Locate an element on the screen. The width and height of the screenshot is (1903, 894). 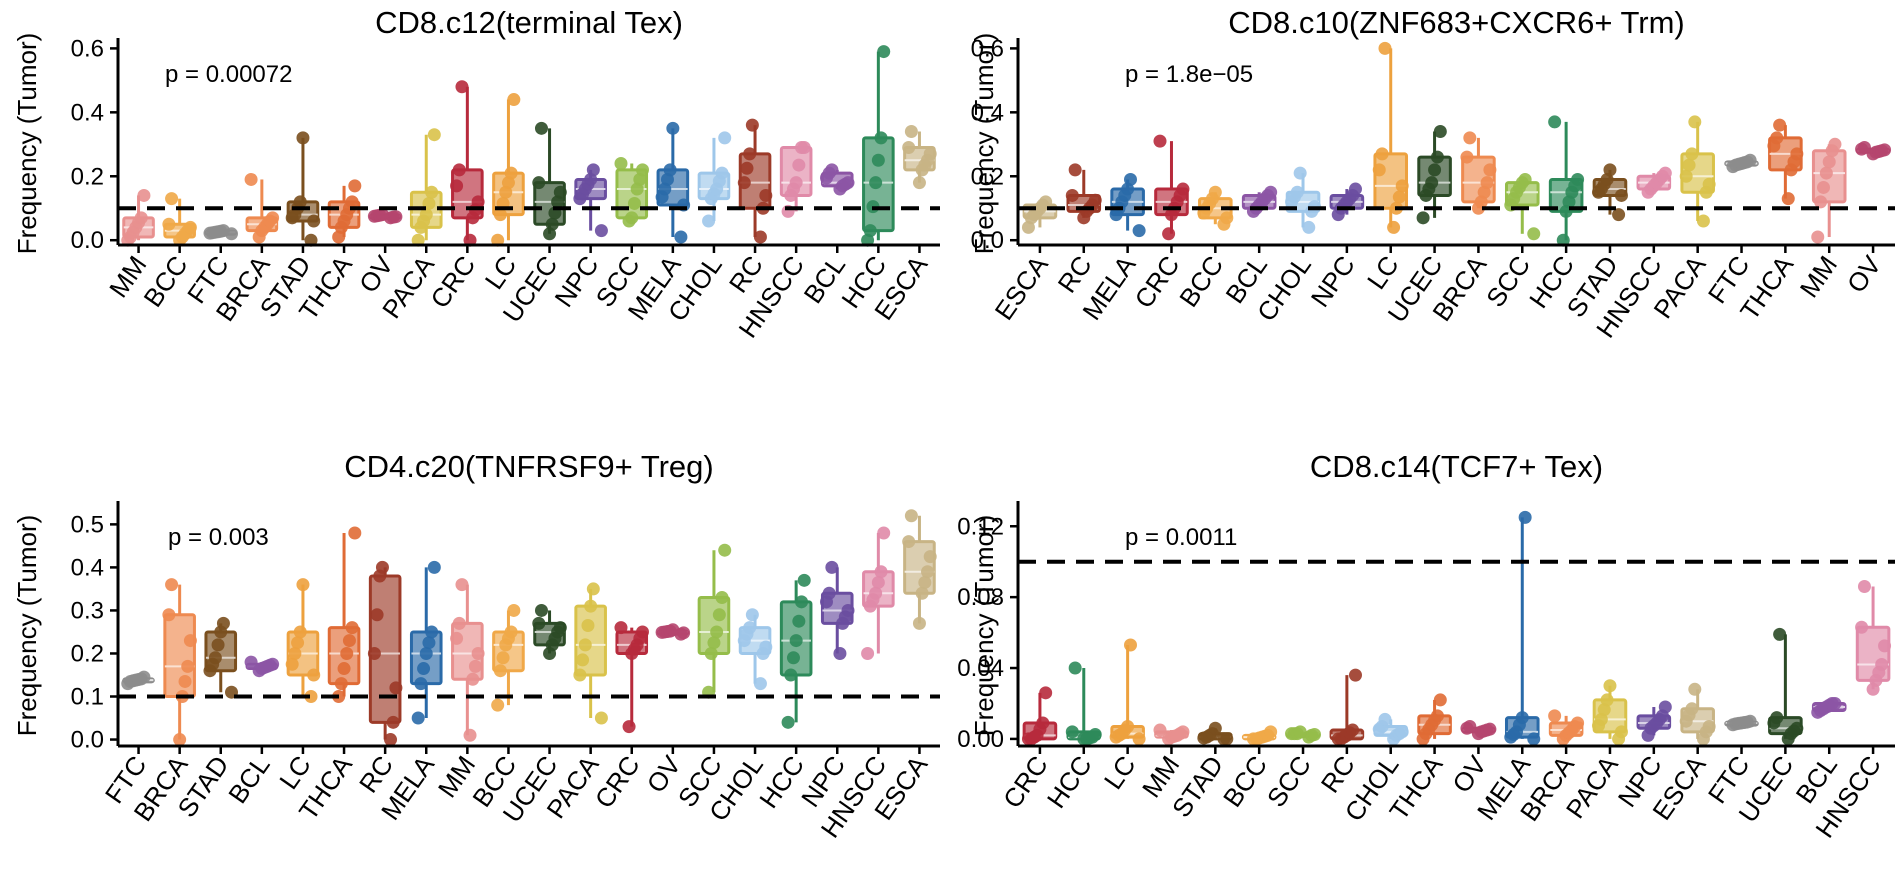
box-CRC is located at coordinates (467, 163).